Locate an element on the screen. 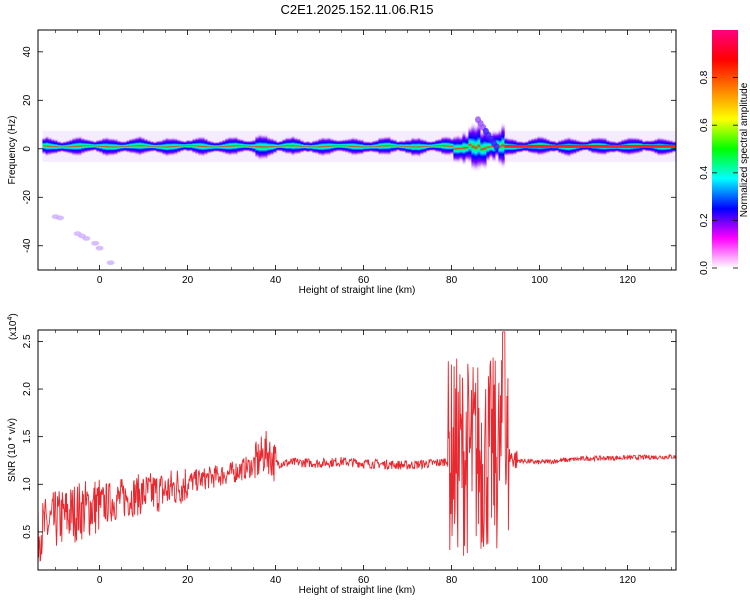 This screenshot has height=605, width=750. spectrogram-x-tick-label: 100 is located at coordinates (539, 280).